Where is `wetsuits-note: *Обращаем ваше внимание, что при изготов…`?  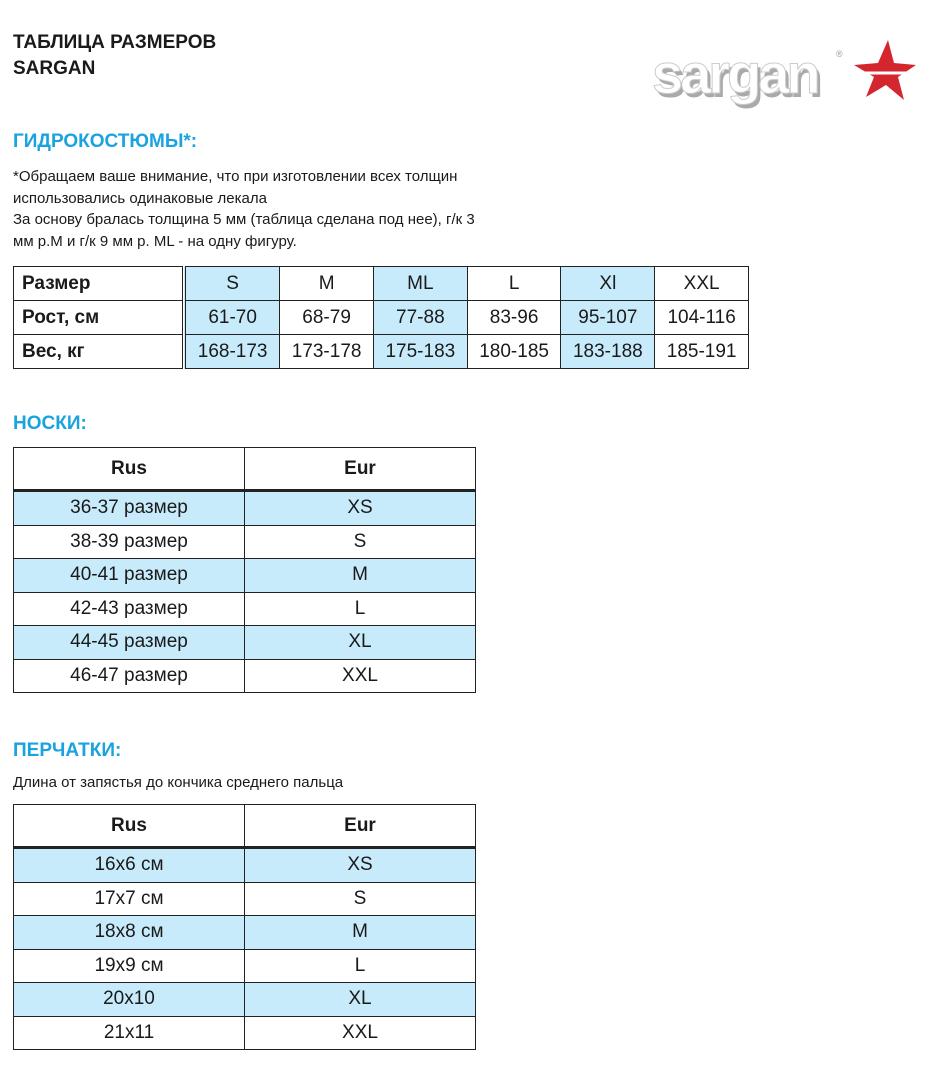
wetsuits-note: *Обращаем ваше внимание, что при изготов… is located at coordinates (303, 209).